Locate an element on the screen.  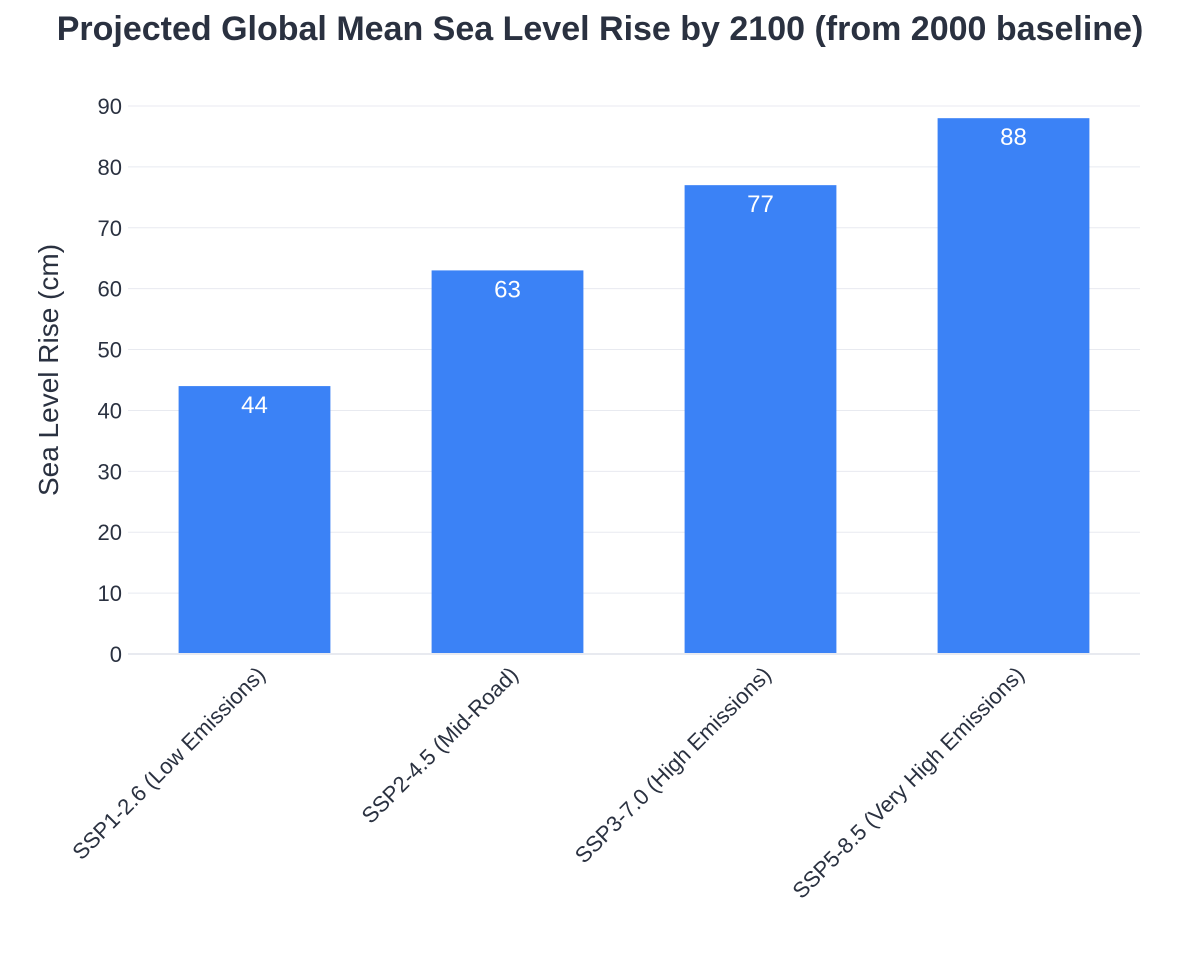
y-tick-label: 60 is located at coordinates (110, 289).